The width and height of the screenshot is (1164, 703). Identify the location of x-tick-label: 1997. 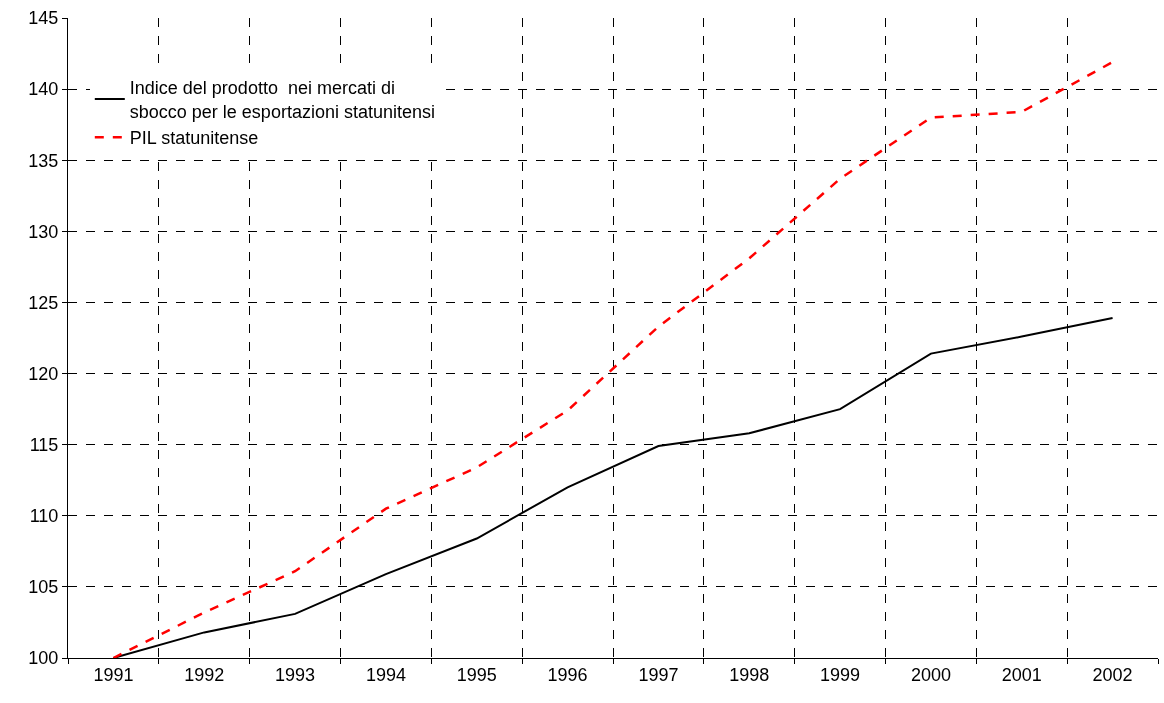
(658, 674).